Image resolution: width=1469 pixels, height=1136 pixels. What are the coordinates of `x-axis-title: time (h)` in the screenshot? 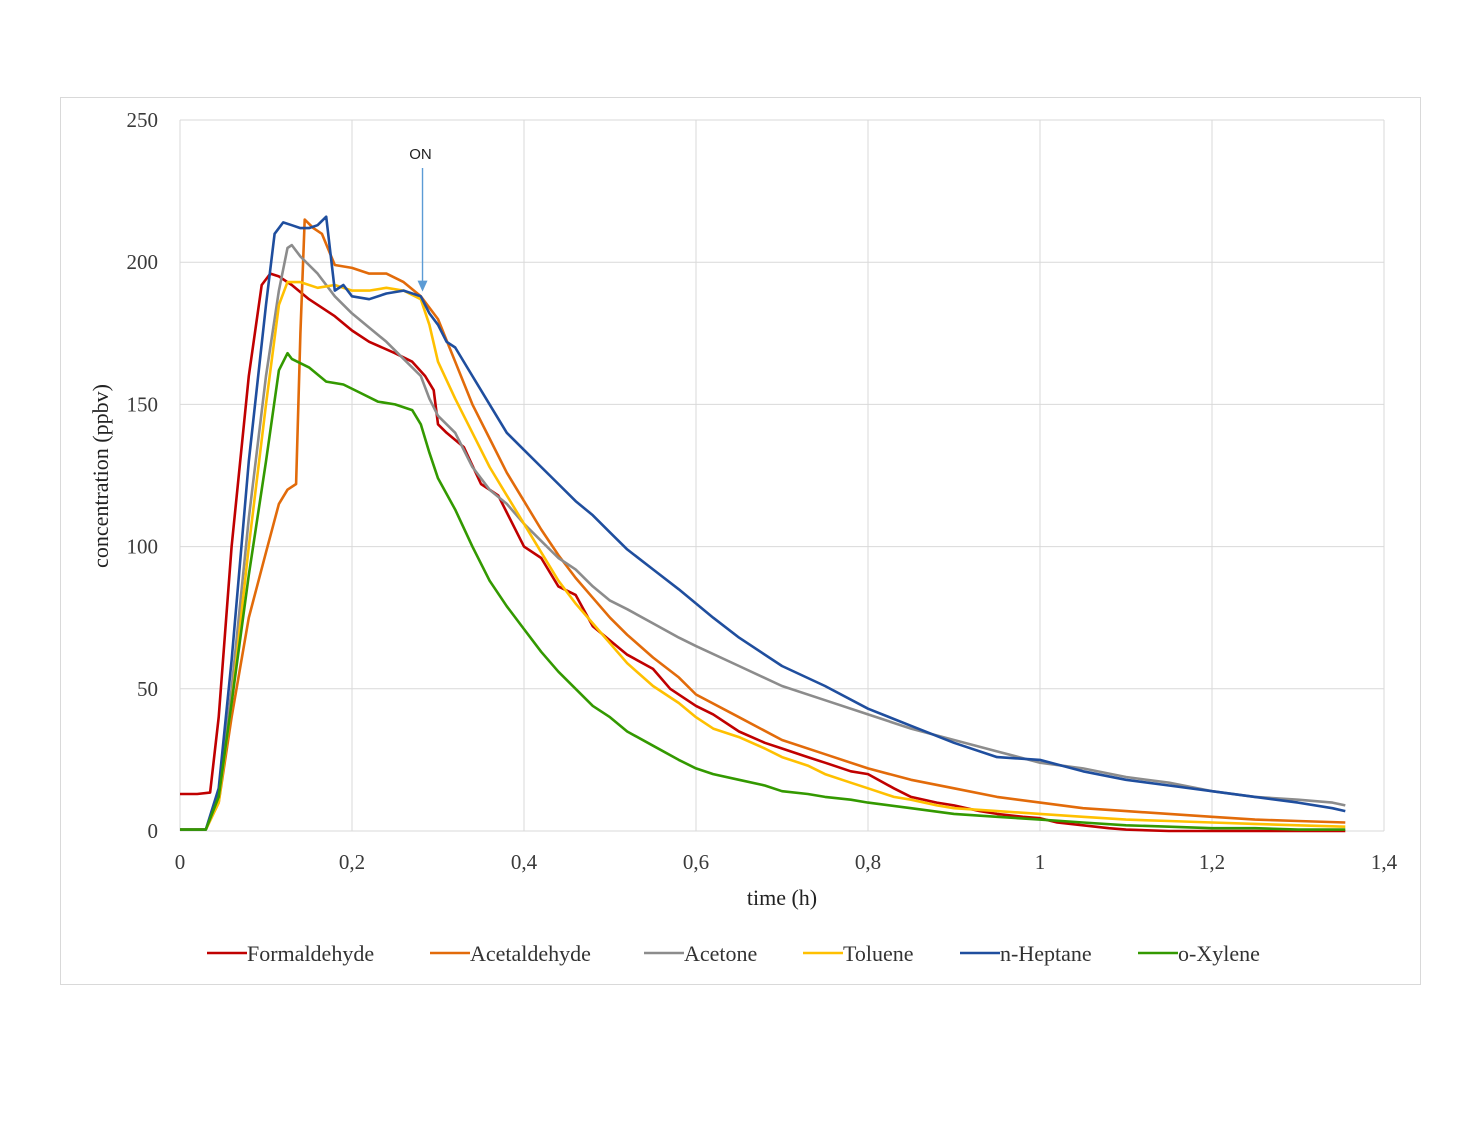 It's located at (782, 897).